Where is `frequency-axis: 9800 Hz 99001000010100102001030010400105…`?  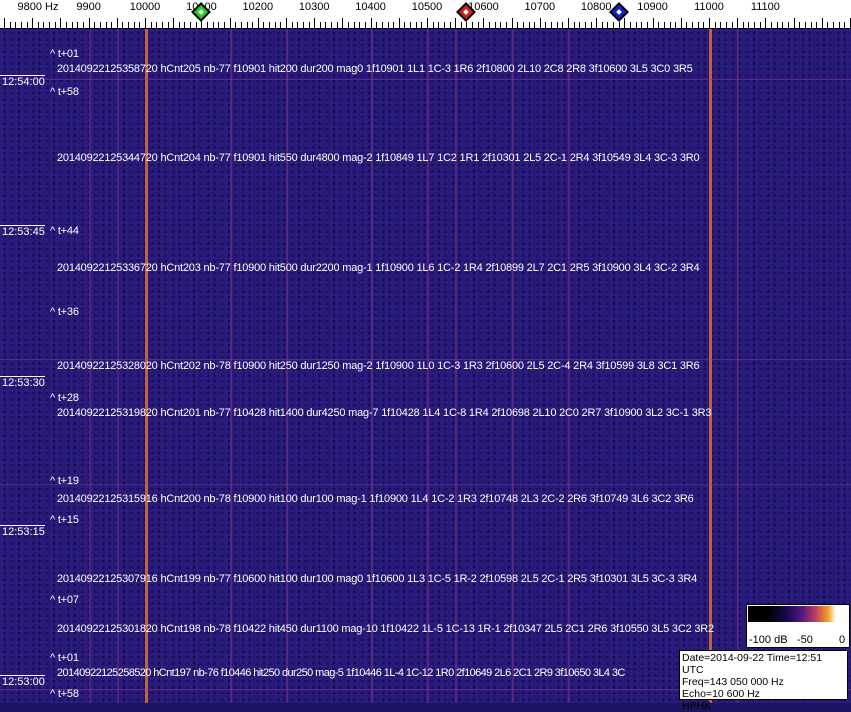 frequency-axis: 9800 Hz 99001000010100102001030010400105… is located at coordinates (425, 14).